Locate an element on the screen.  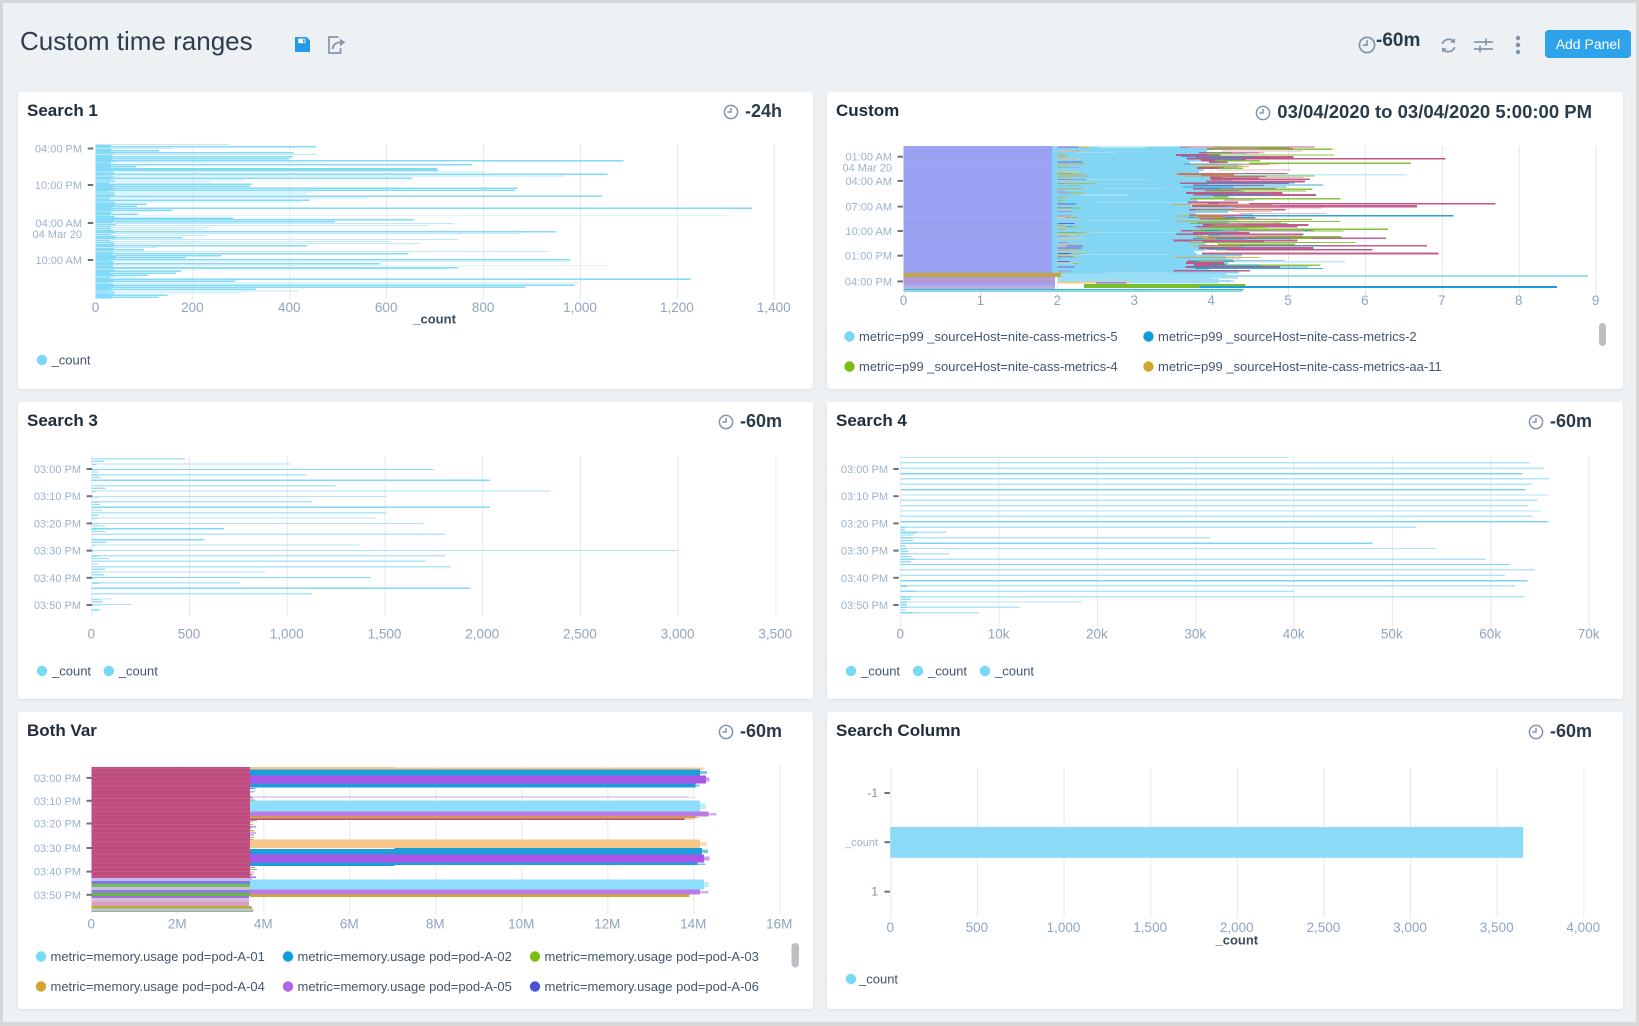
svg-text: 200 is located at coordinates (192, 307).